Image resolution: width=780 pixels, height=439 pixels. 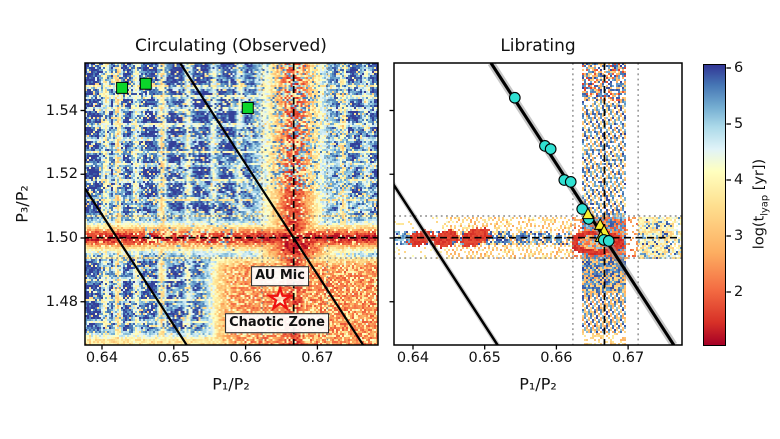 I want to click on yellow-triangle-marker, so click(x=588, y=213).